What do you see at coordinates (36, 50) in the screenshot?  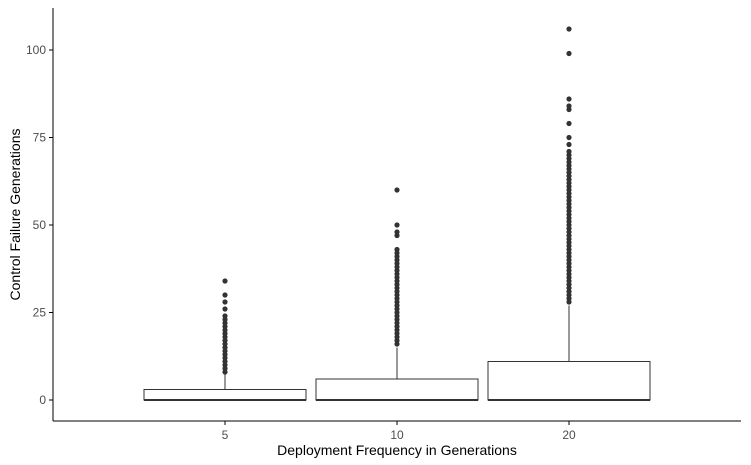 I see `y-tick-label: 100` at bounding box center [36, 50].